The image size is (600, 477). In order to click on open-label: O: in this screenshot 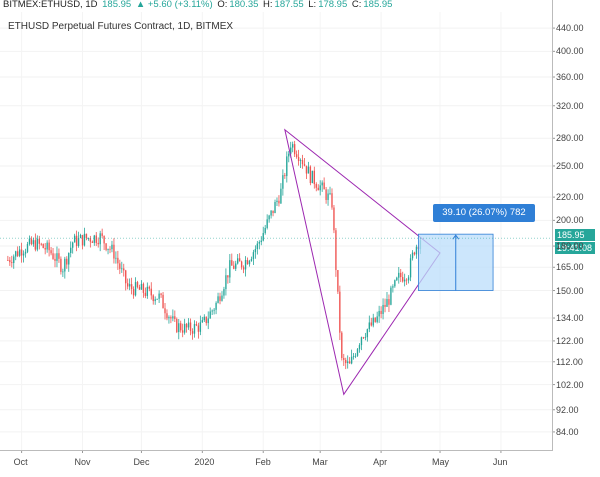, I will do `click(222, 5)`.